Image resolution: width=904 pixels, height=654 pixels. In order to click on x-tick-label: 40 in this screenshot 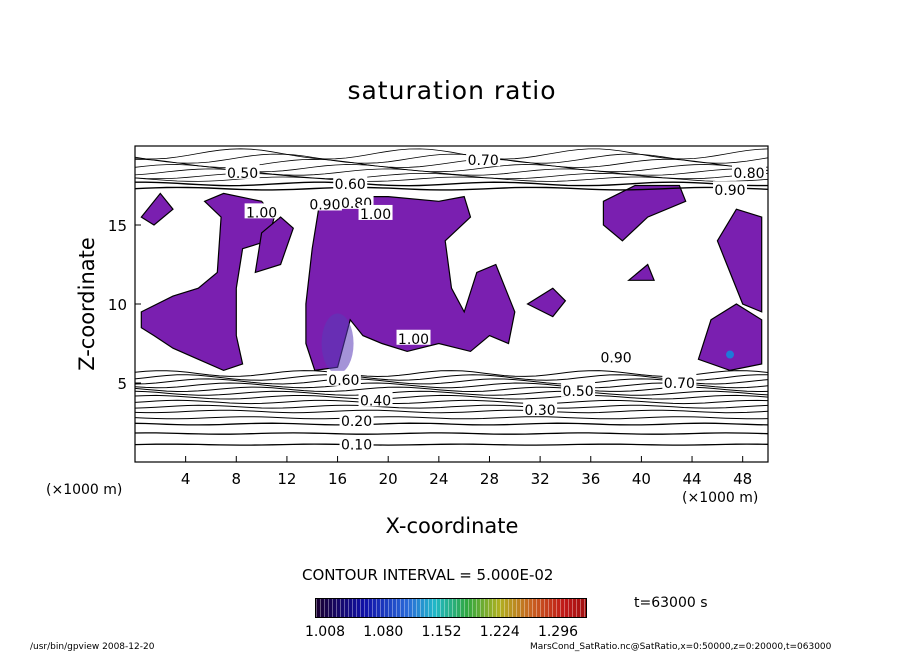, I will do `click(641, 479)`.